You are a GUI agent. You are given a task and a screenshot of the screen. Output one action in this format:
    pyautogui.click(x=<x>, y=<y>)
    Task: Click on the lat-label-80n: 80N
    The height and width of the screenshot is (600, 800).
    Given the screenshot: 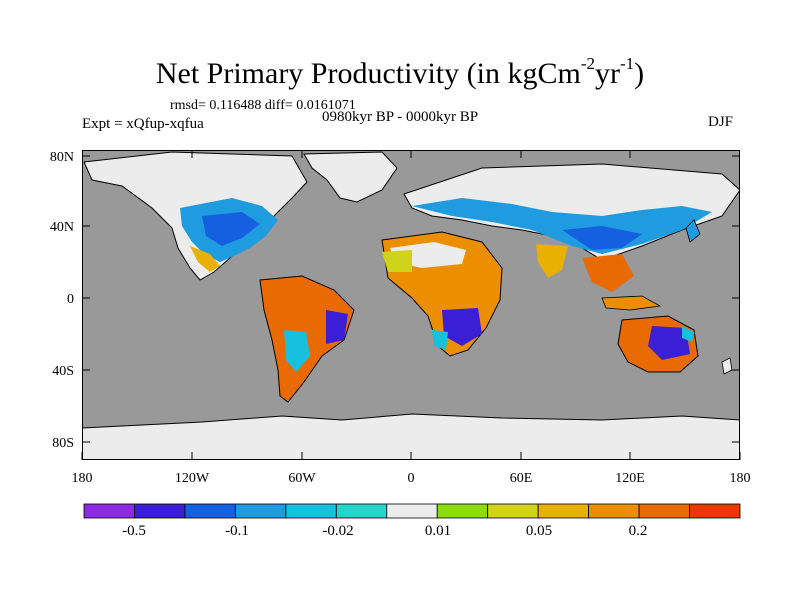 What is the action you would take?
    pyautogui.click(x=62, y=157)
    